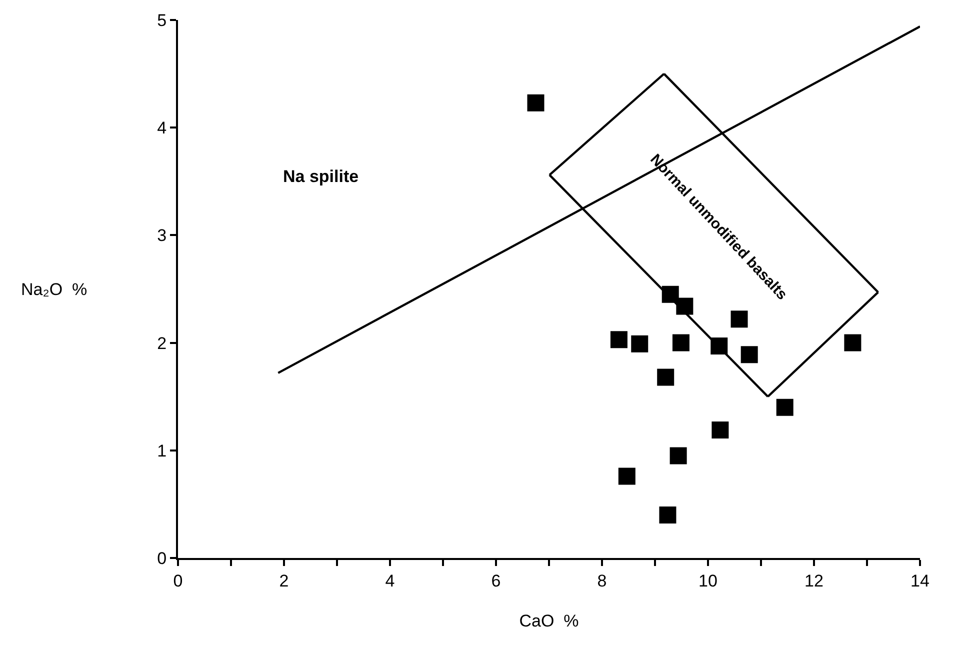 This screenshot has height=667, width=958. Describe the element at coordinates (162, 128) in the screenshot. I see `y-tick-label: 4` at that location.